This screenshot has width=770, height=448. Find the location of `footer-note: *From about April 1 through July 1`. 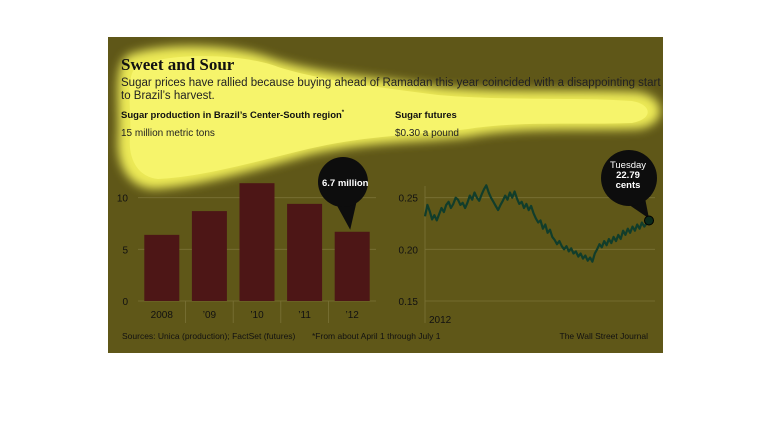

footer-note: *From about April 1 through July 1 is located at coordinates (376, 336).